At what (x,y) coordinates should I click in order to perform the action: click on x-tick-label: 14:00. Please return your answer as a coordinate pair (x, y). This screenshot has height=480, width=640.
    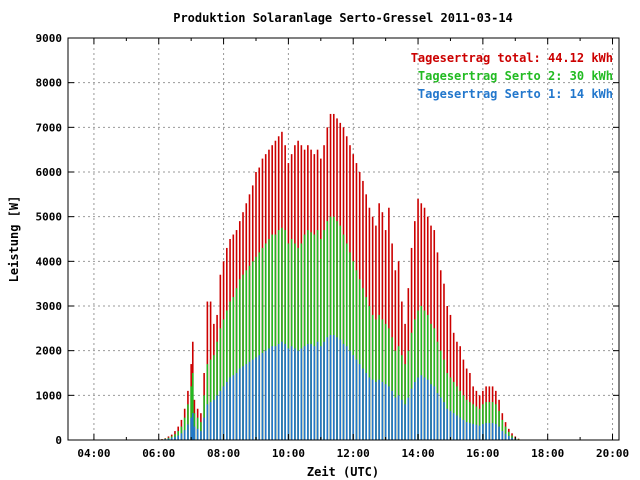
    Looking at the image, I should click on (417, 453).